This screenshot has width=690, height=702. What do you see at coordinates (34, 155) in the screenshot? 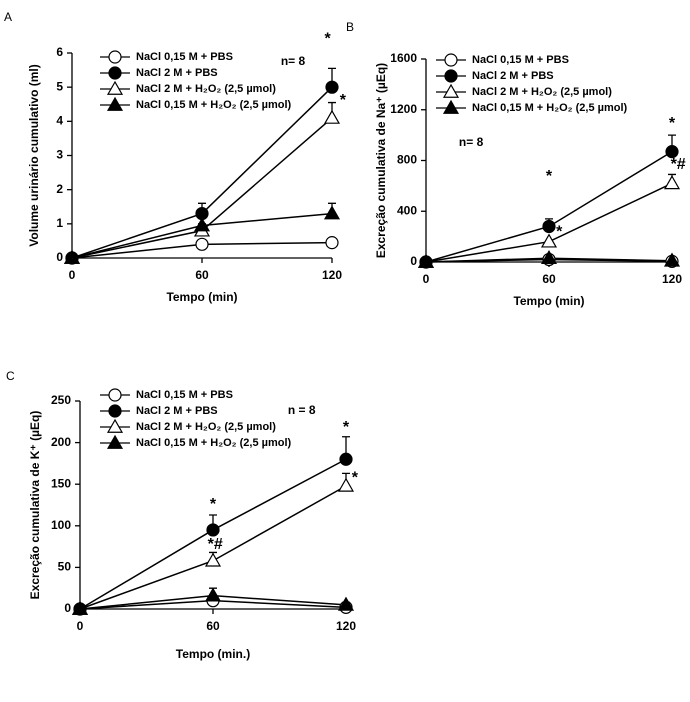
I see `y-axis-label: Volume urinário cumulativo (ml)` at bounding box center [34, 155].